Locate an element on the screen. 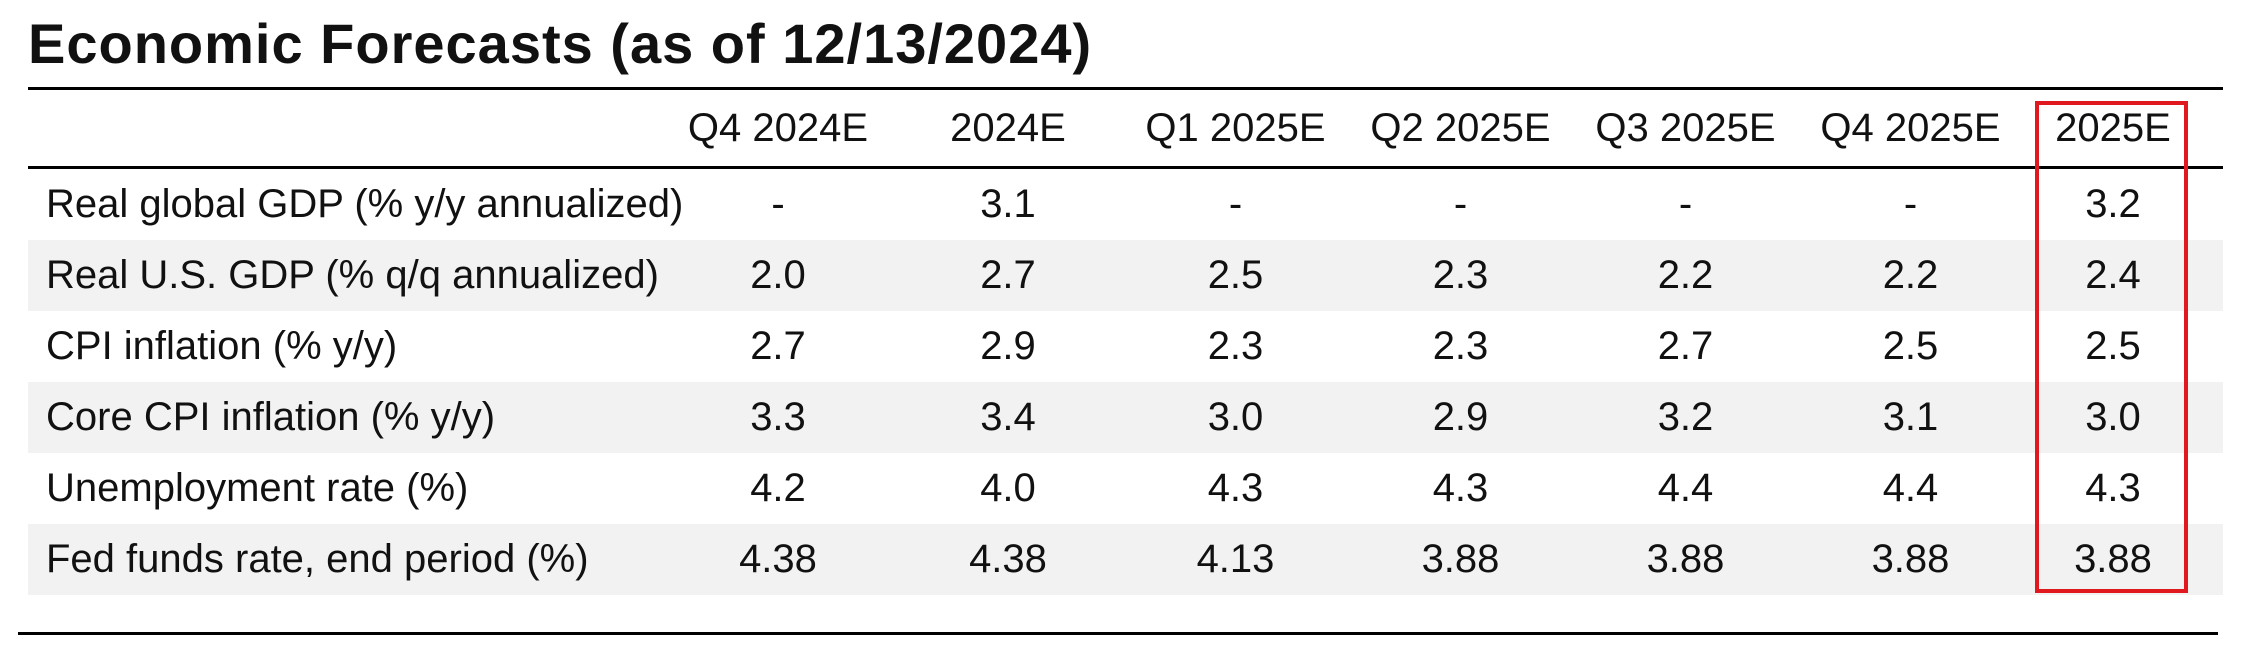 This screenshot has width=2245, height=653. table-cell: 2.4 is located at coordinates (2113, 275).